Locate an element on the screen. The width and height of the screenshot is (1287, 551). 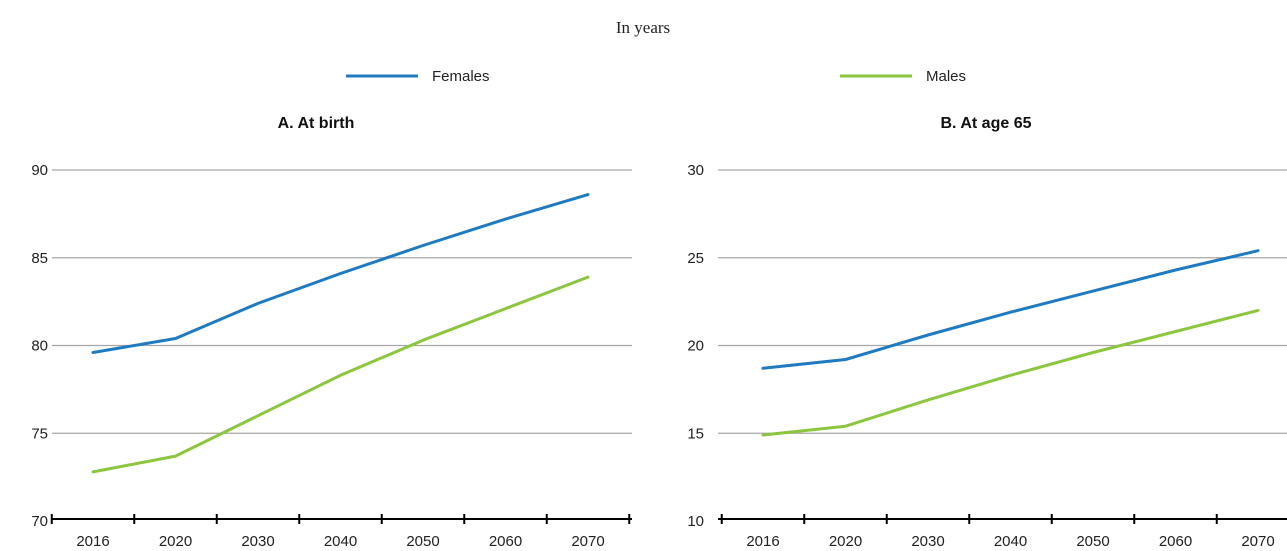
legend-label-females: Females is located at coordinates (461, 76).